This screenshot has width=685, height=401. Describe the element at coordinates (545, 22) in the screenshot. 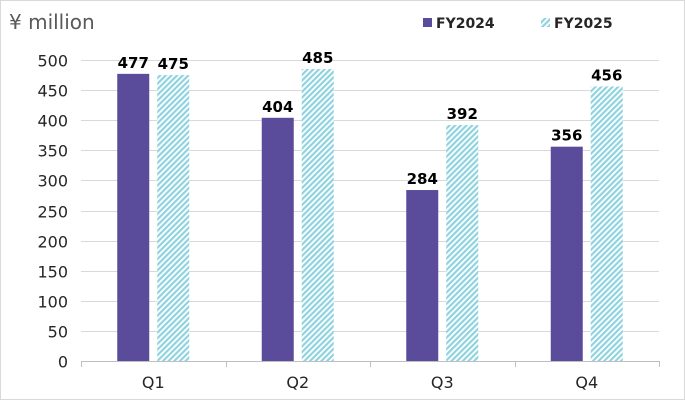

I see `legend-swatch-fy2025` at that location.